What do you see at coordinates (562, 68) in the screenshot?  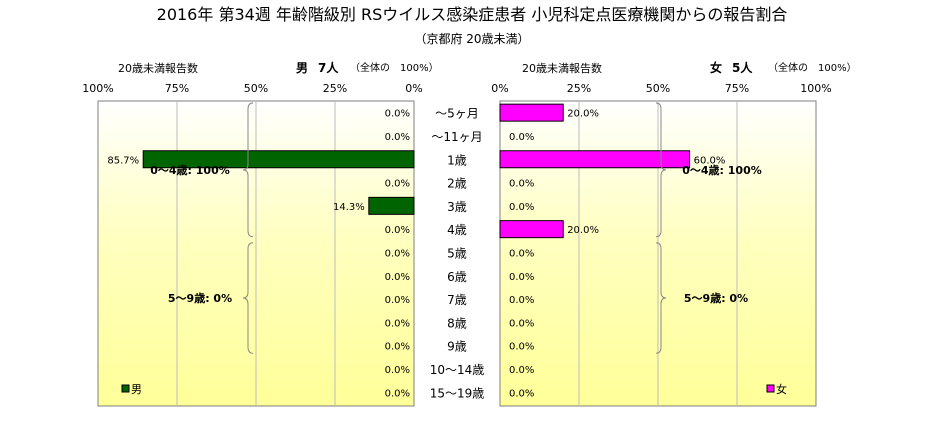 I see `right-header-count-label: 20歳未満報告数` at bounding box center [562, 68].